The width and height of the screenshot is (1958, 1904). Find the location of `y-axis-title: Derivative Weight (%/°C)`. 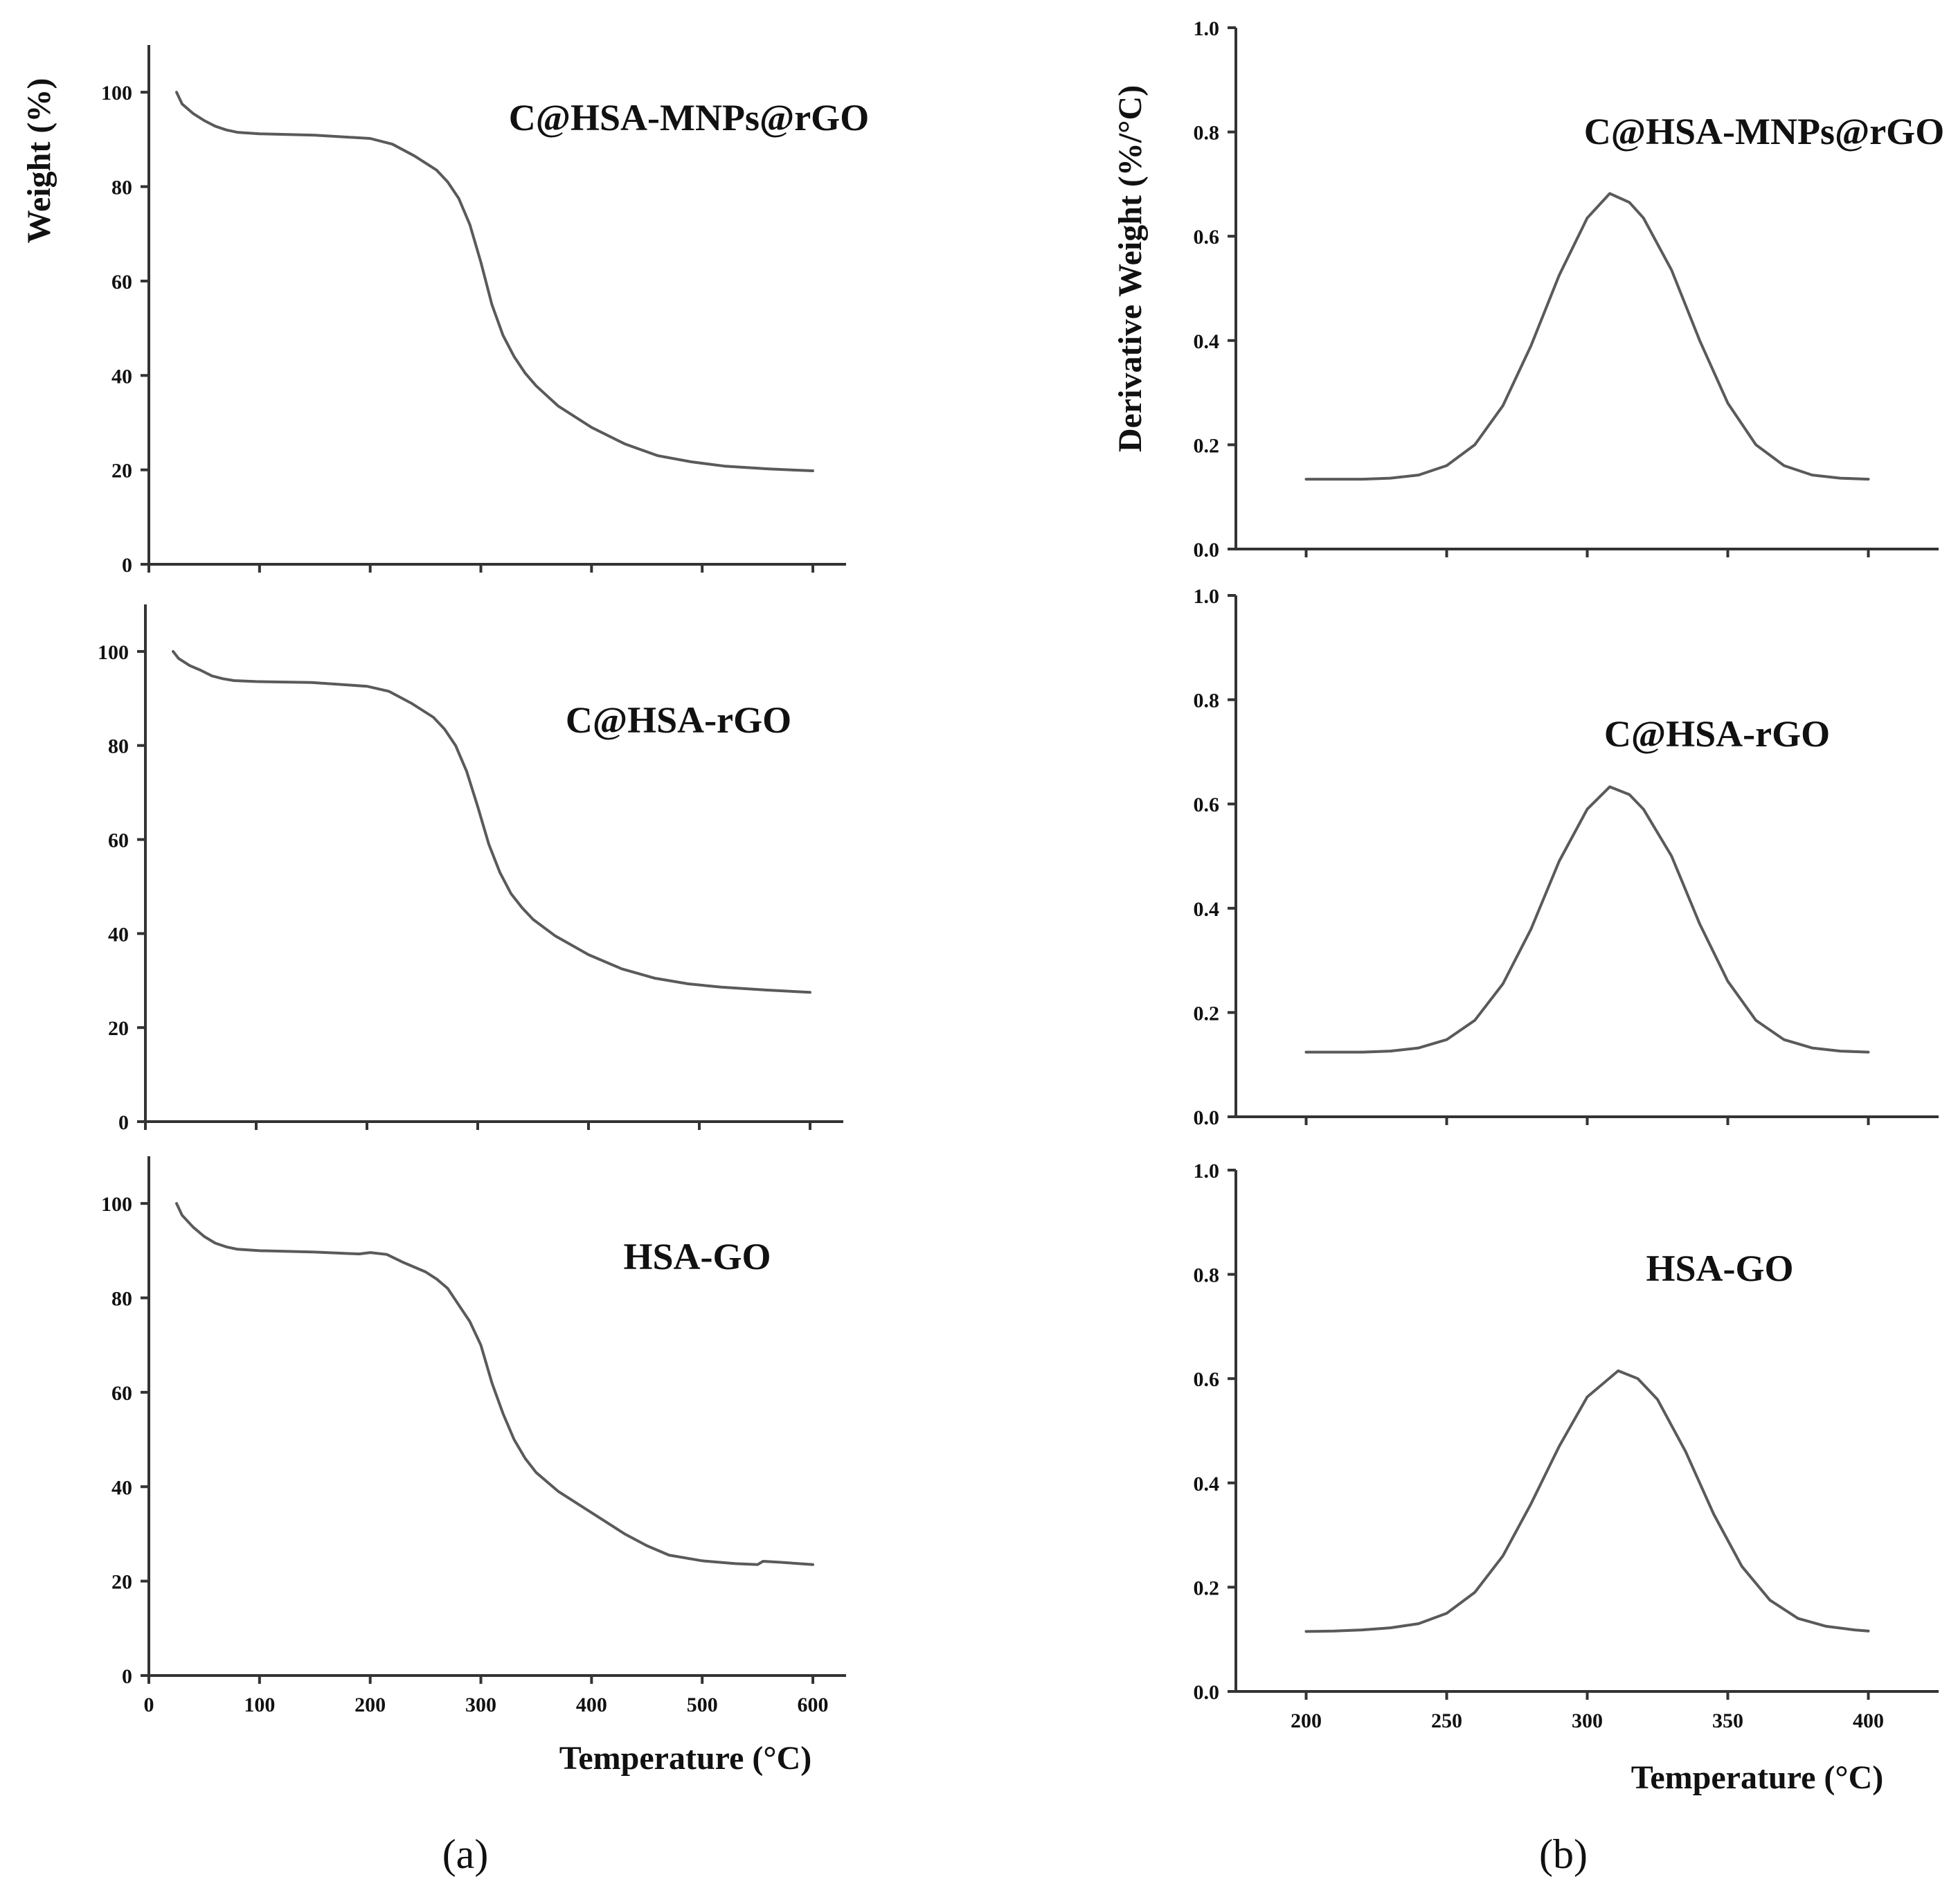

y-axis-title: Derivative Weight (%/°C) is located at coordinates (1130, 268).